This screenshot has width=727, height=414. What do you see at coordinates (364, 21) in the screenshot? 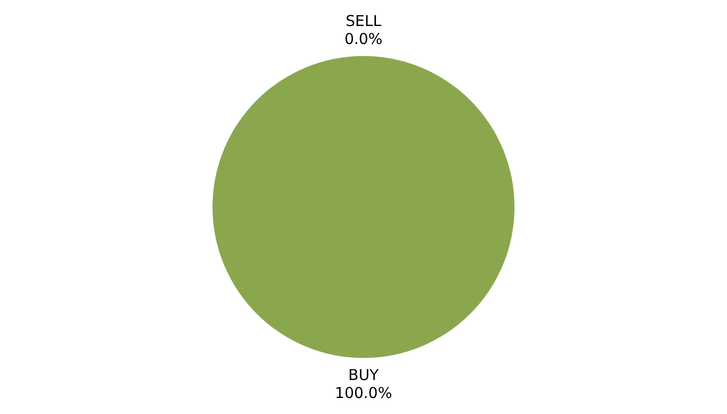
I see `category-label: SELL` at bounding box center [364, 21].